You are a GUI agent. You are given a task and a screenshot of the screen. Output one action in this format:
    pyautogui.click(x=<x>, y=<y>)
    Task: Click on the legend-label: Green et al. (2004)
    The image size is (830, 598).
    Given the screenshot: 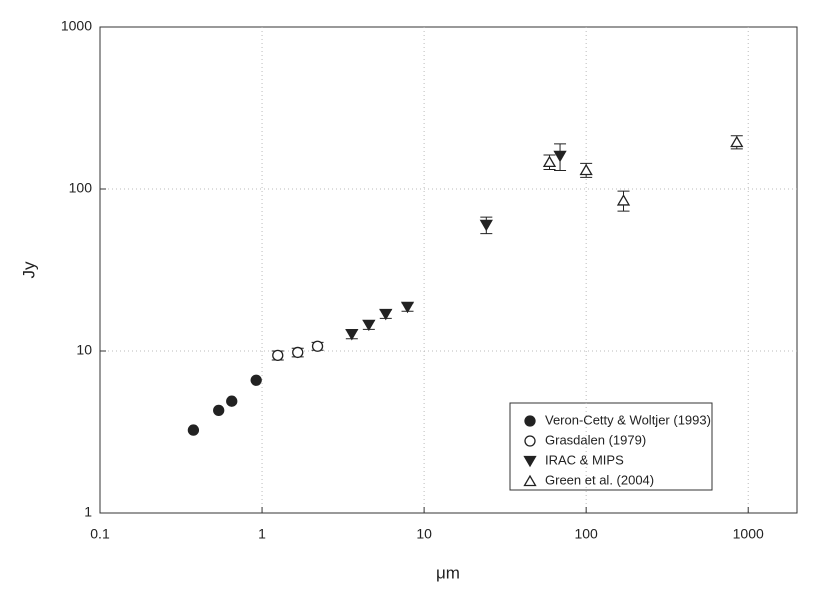 What is the action you would take?
    pyautogui.click(x=599, y=479)
    